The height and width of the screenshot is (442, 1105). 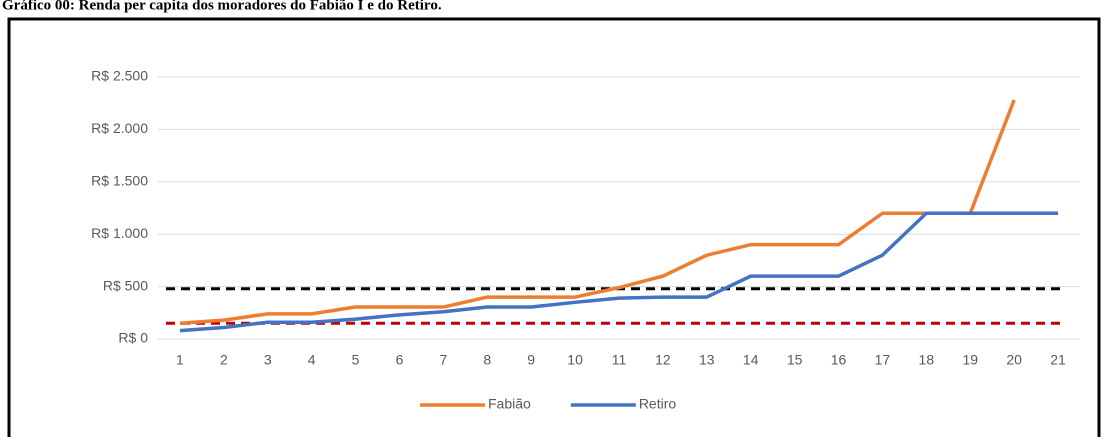 What do you see at coordinates (119, 76) in the screenshot?
I see `y-tick-label: R$ 2.500` at bounding box center [119, 76].